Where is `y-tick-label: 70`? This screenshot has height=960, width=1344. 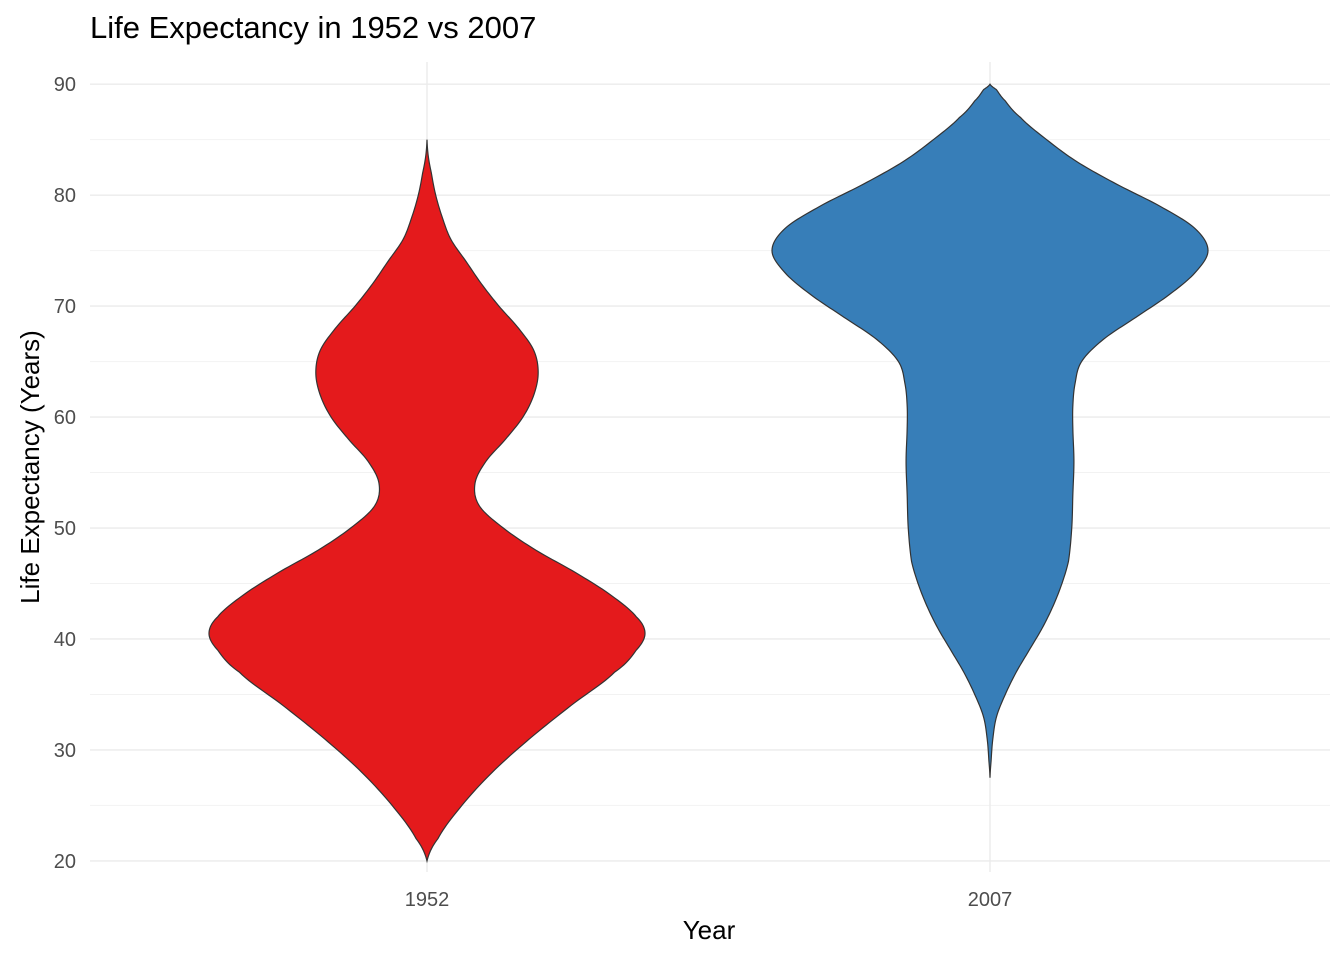 y-tick-label: 70 is located at coordinates (65, 307).